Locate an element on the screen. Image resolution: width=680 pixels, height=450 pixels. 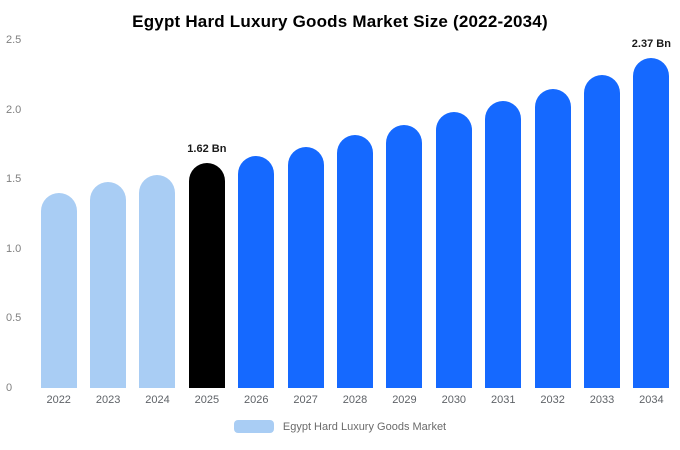
bar-column: 2027 is located at coordinates (305, 226).